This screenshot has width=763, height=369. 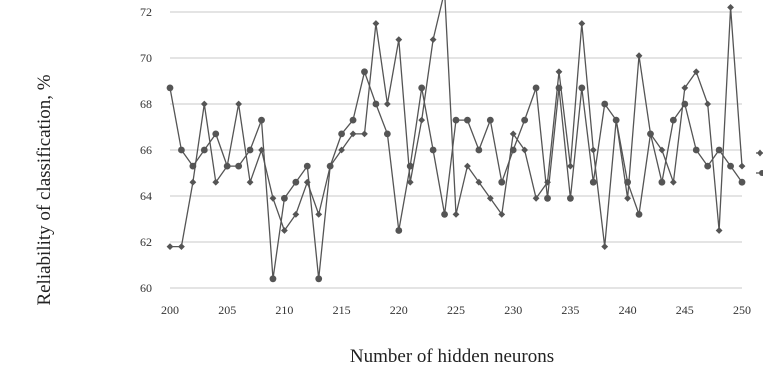 I want to click on y-axis-title: Reliability of classification, %, so click(x=44, y=189).